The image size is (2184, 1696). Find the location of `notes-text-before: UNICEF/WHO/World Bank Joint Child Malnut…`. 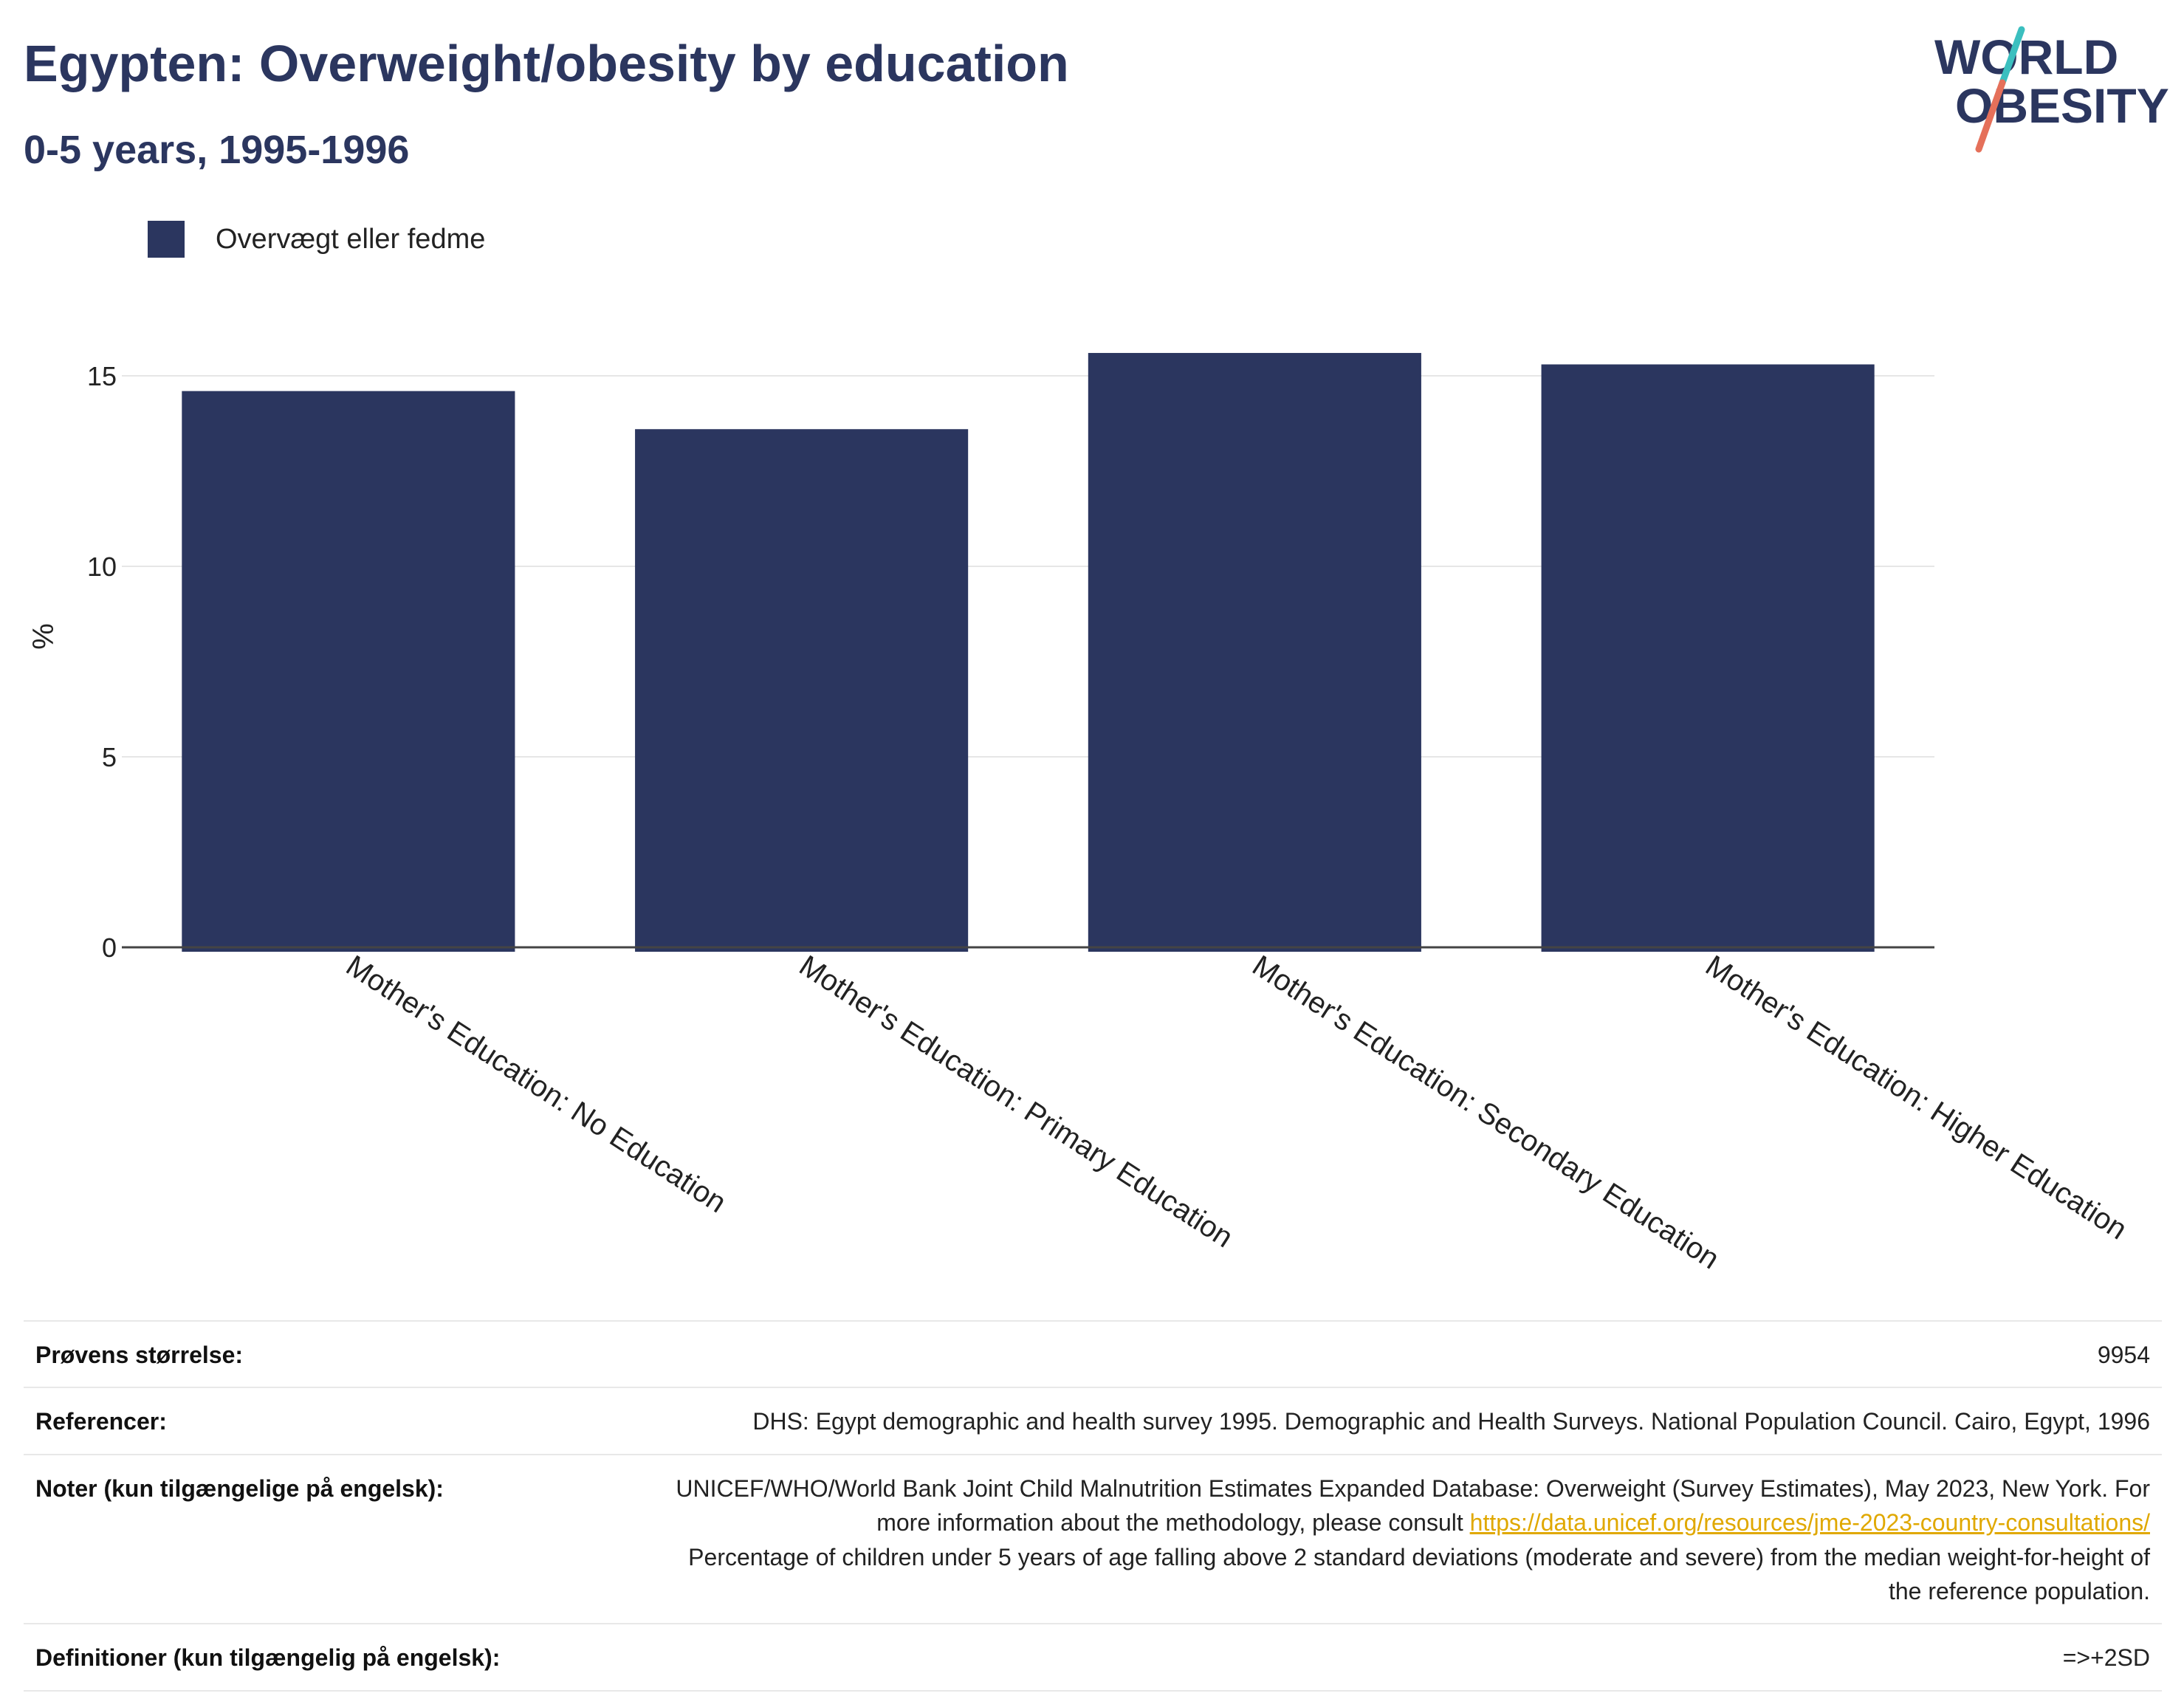

notes-text-before: UNICEF/WHO/World Bank Joint Child Malnut… is located at coordinates (1413, 1505).